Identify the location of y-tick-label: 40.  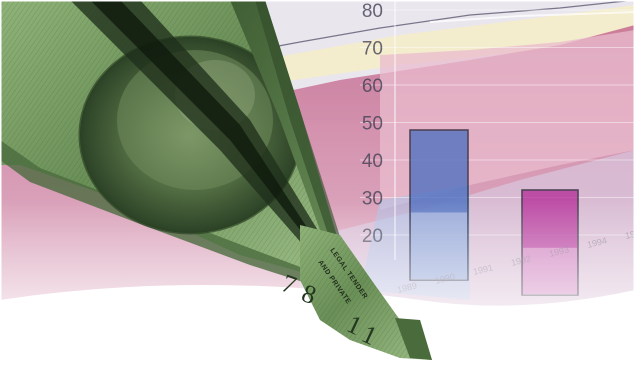
(372, 161).